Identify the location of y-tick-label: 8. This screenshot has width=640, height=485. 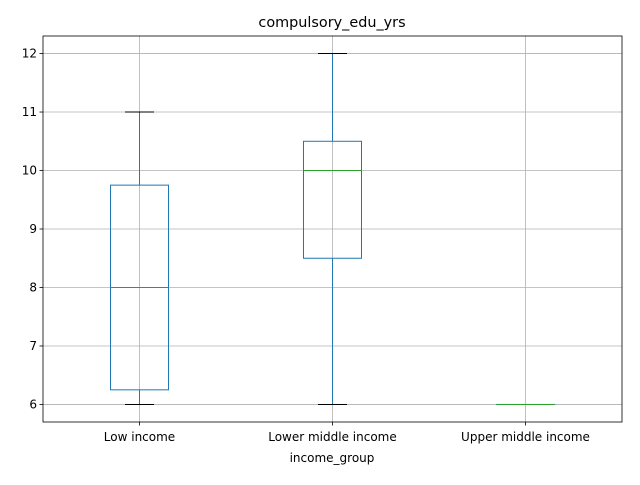
(33, 287).